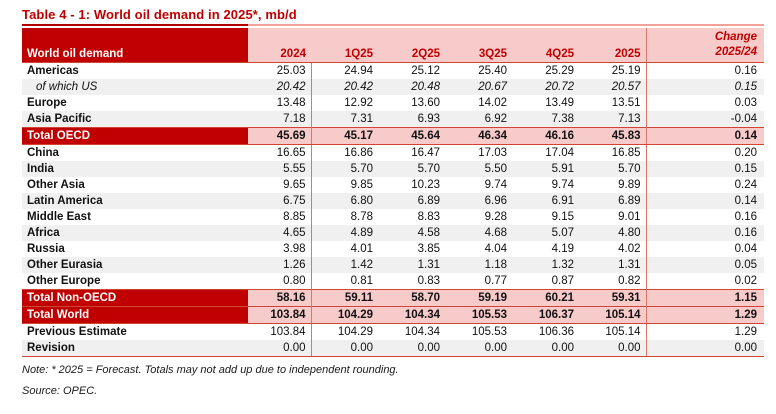 The width and height of the screenshot is (776, 414). Describe the element at coordinates (358, 70) in the screenshot. I see `cell-1q25: 24.94` at that location.